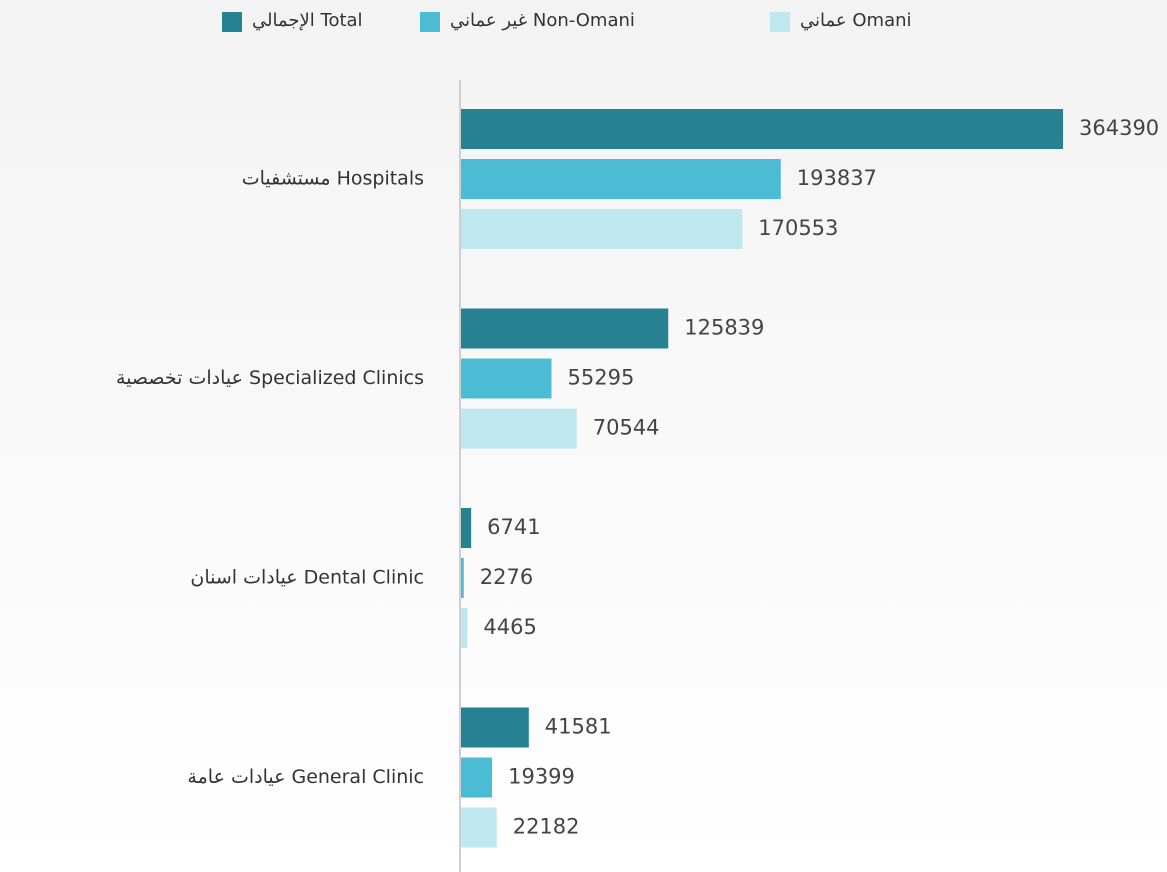 The height and width of the screenshot is (872, 1167). I want to click on category-label: عيادات تخصصية Specialized Clinics, so click(270, 378).